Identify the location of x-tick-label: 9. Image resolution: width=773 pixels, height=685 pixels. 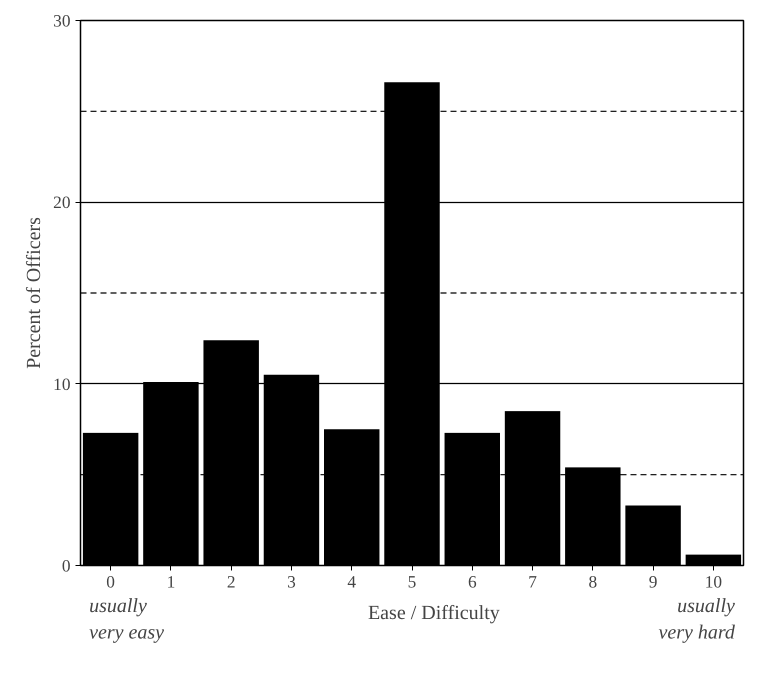
(653, 582).